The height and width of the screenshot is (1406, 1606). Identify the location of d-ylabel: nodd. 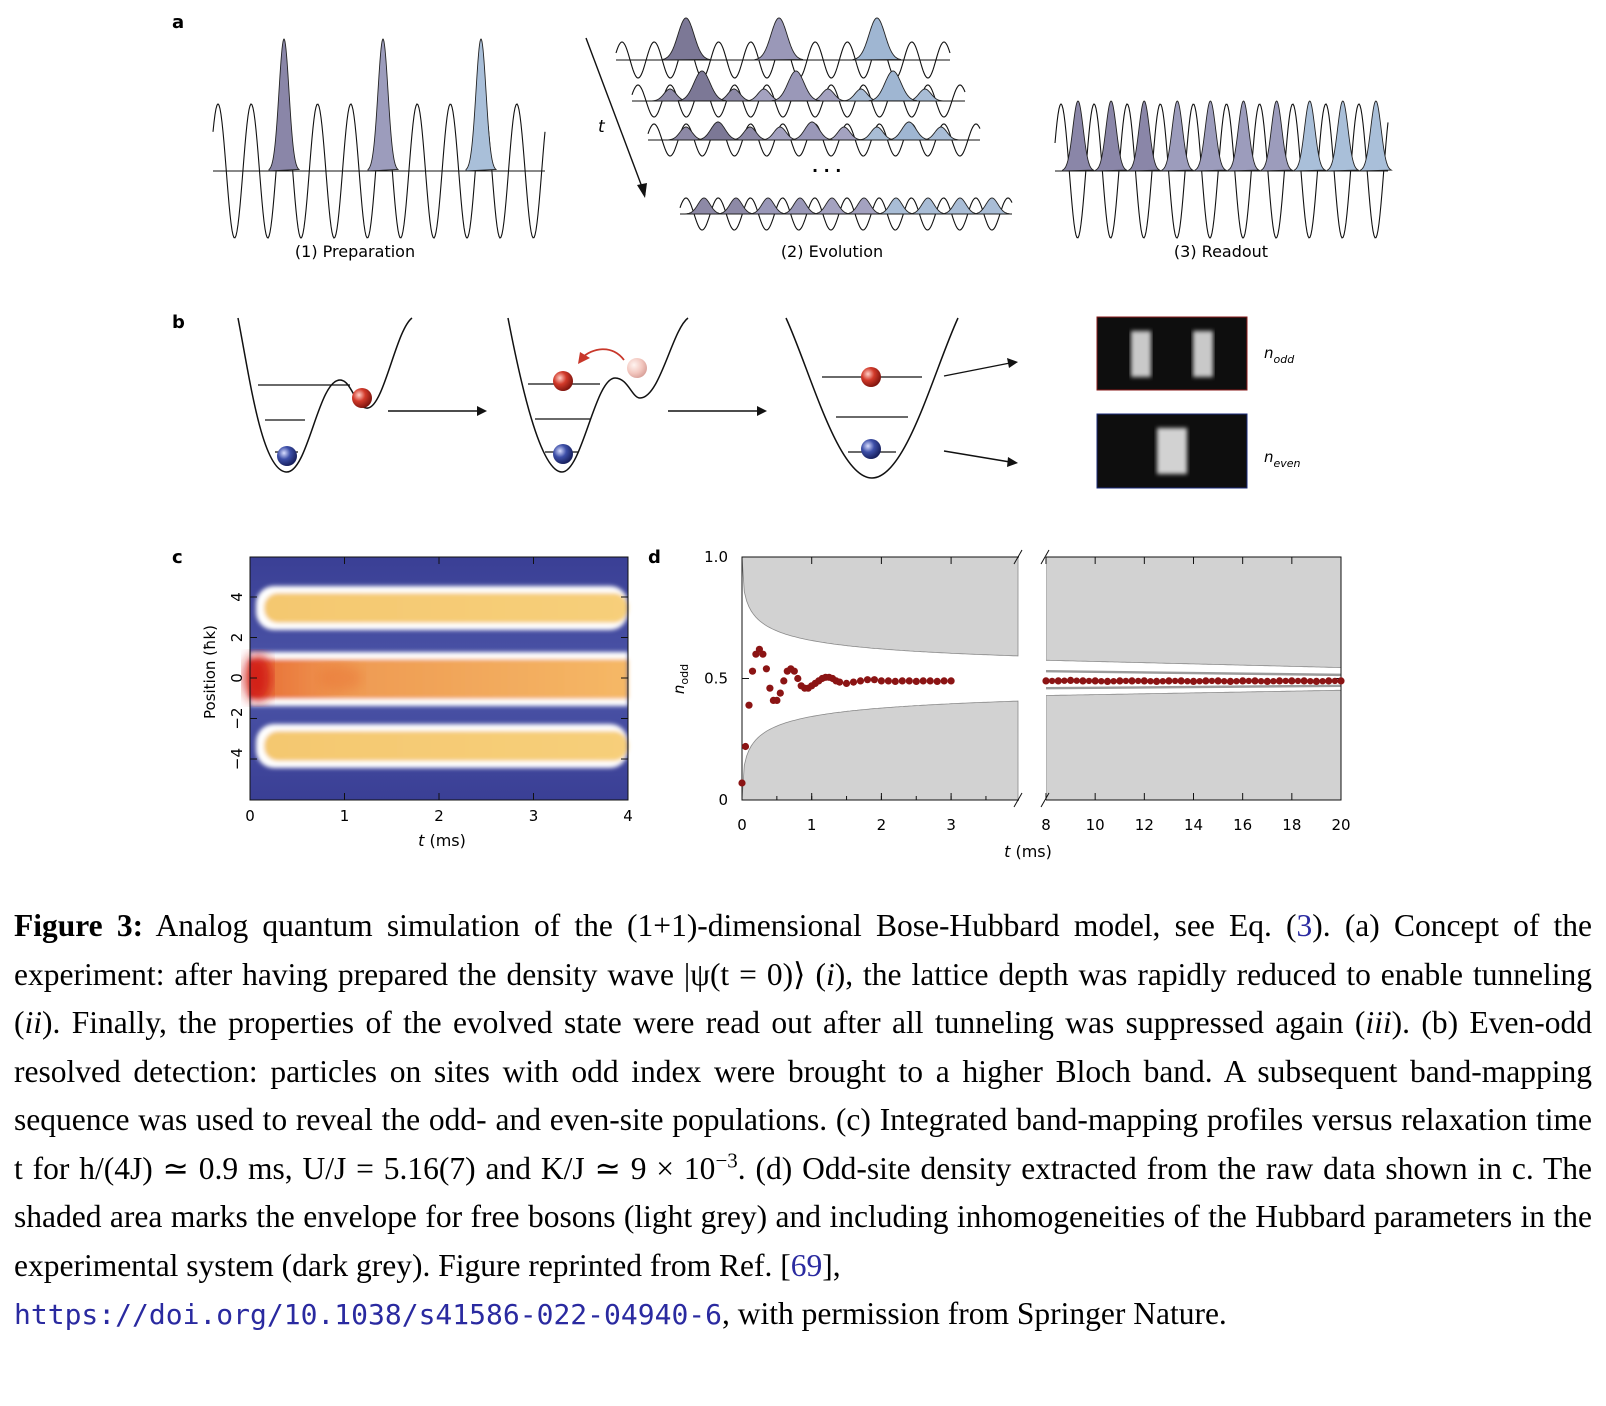
(680, 679).